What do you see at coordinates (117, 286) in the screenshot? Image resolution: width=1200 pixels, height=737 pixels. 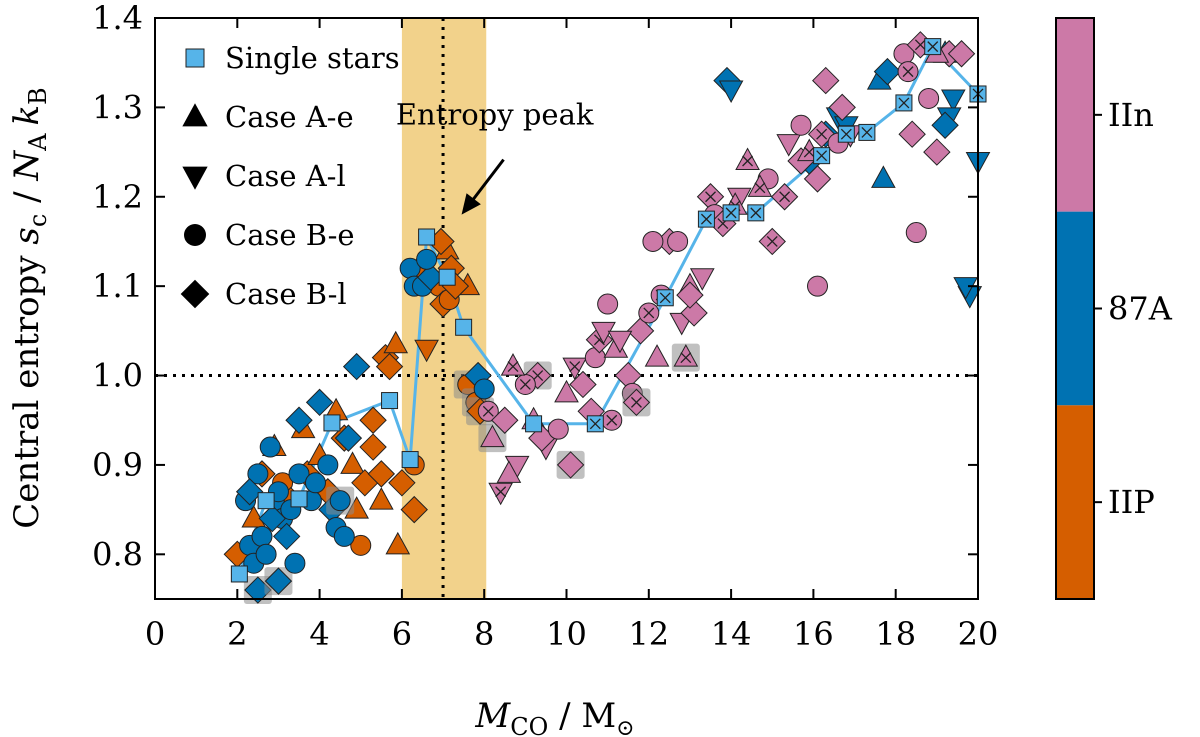 I see `y-tick-label: 1.1` at bounding box center [117, 286].